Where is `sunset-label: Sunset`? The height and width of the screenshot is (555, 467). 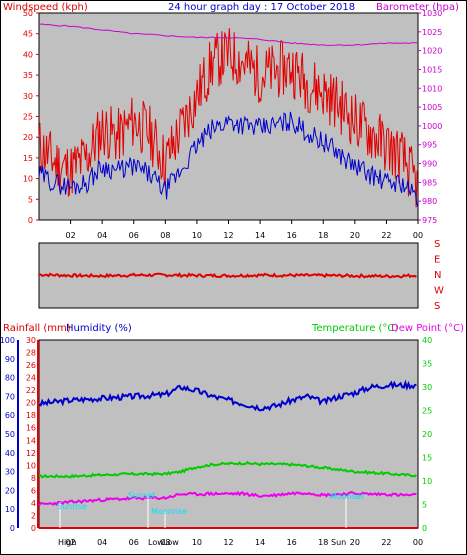 sunset-label: Sunset is located at coordinates (141, 495).